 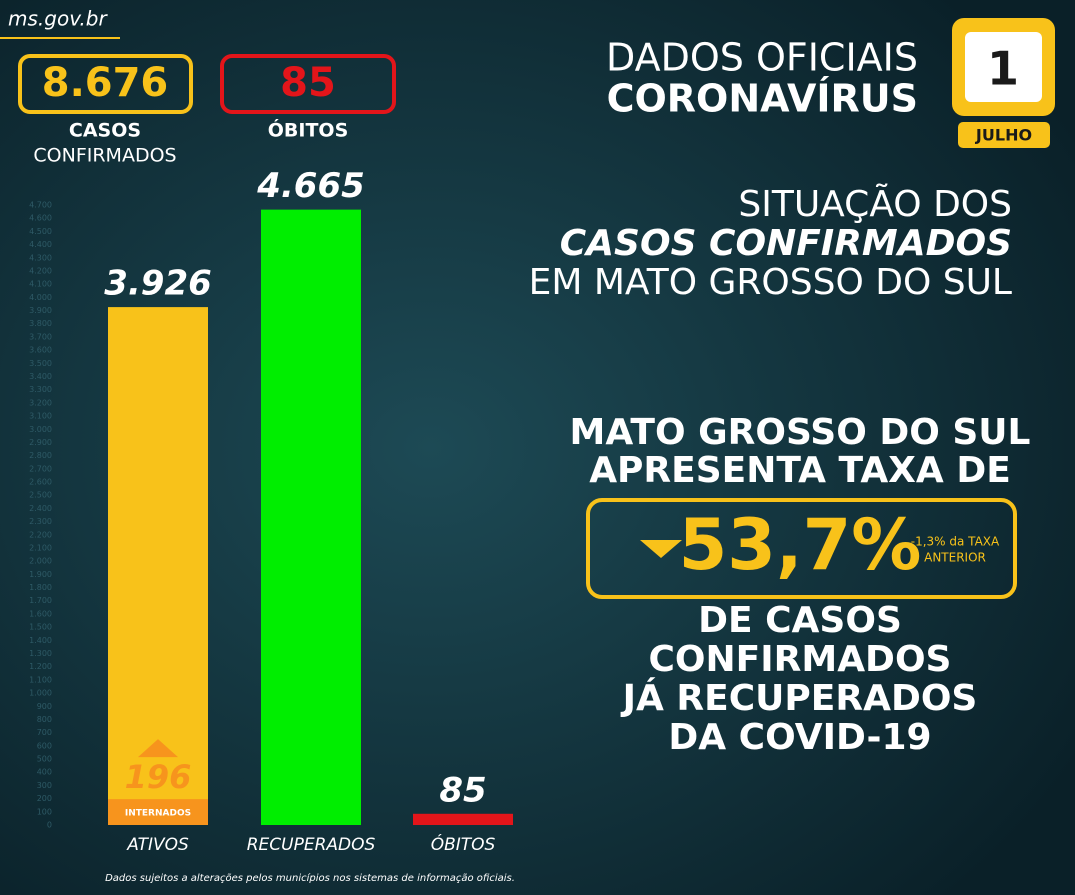 What do you see at coordinates (40, 257) in the screenshot?
I see `y-tick-label: 4.300` at bounding box center [40, 257].